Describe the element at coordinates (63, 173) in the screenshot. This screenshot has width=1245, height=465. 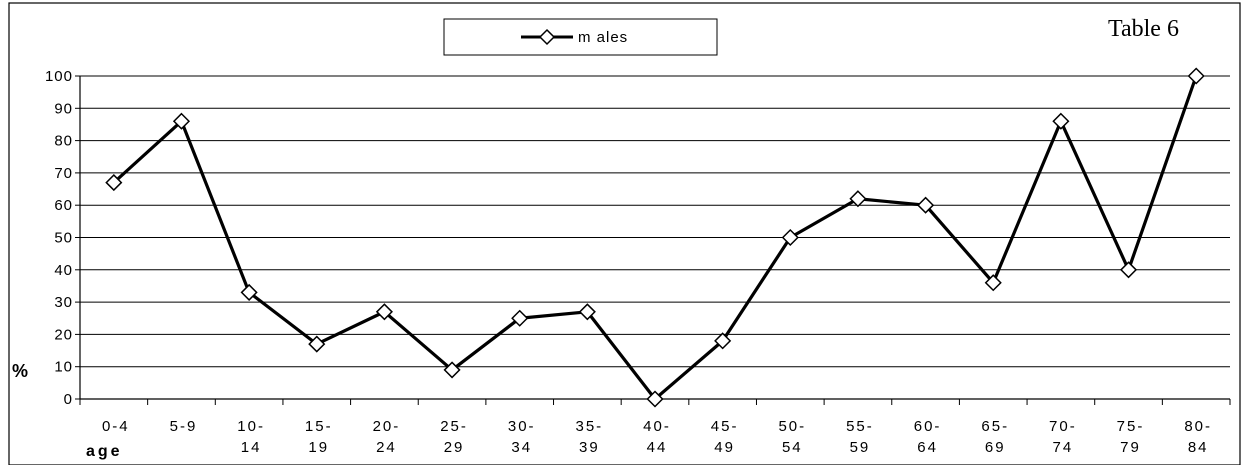
I see `y-tick-label: 70` at that location.